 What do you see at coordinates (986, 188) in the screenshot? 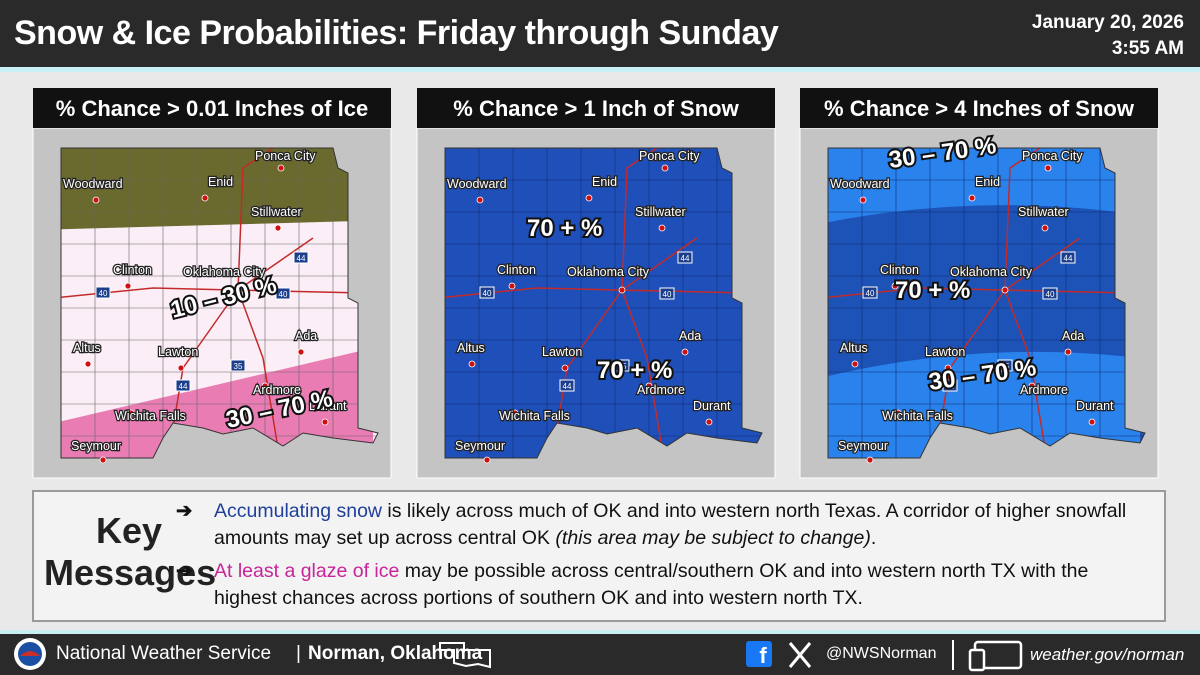
I see `probability-zone` at bounding box center [986, 188].